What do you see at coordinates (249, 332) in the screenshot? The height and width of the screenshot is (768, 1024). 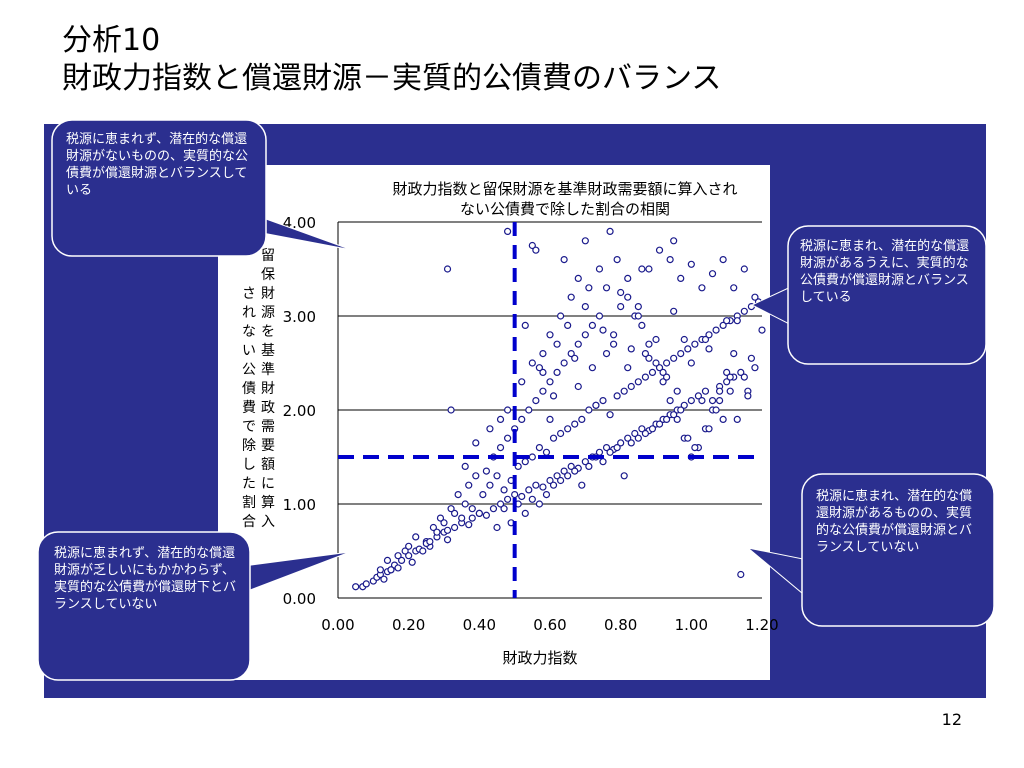 I see `y-axis-label-char: な` at bounding box center [249, 332].